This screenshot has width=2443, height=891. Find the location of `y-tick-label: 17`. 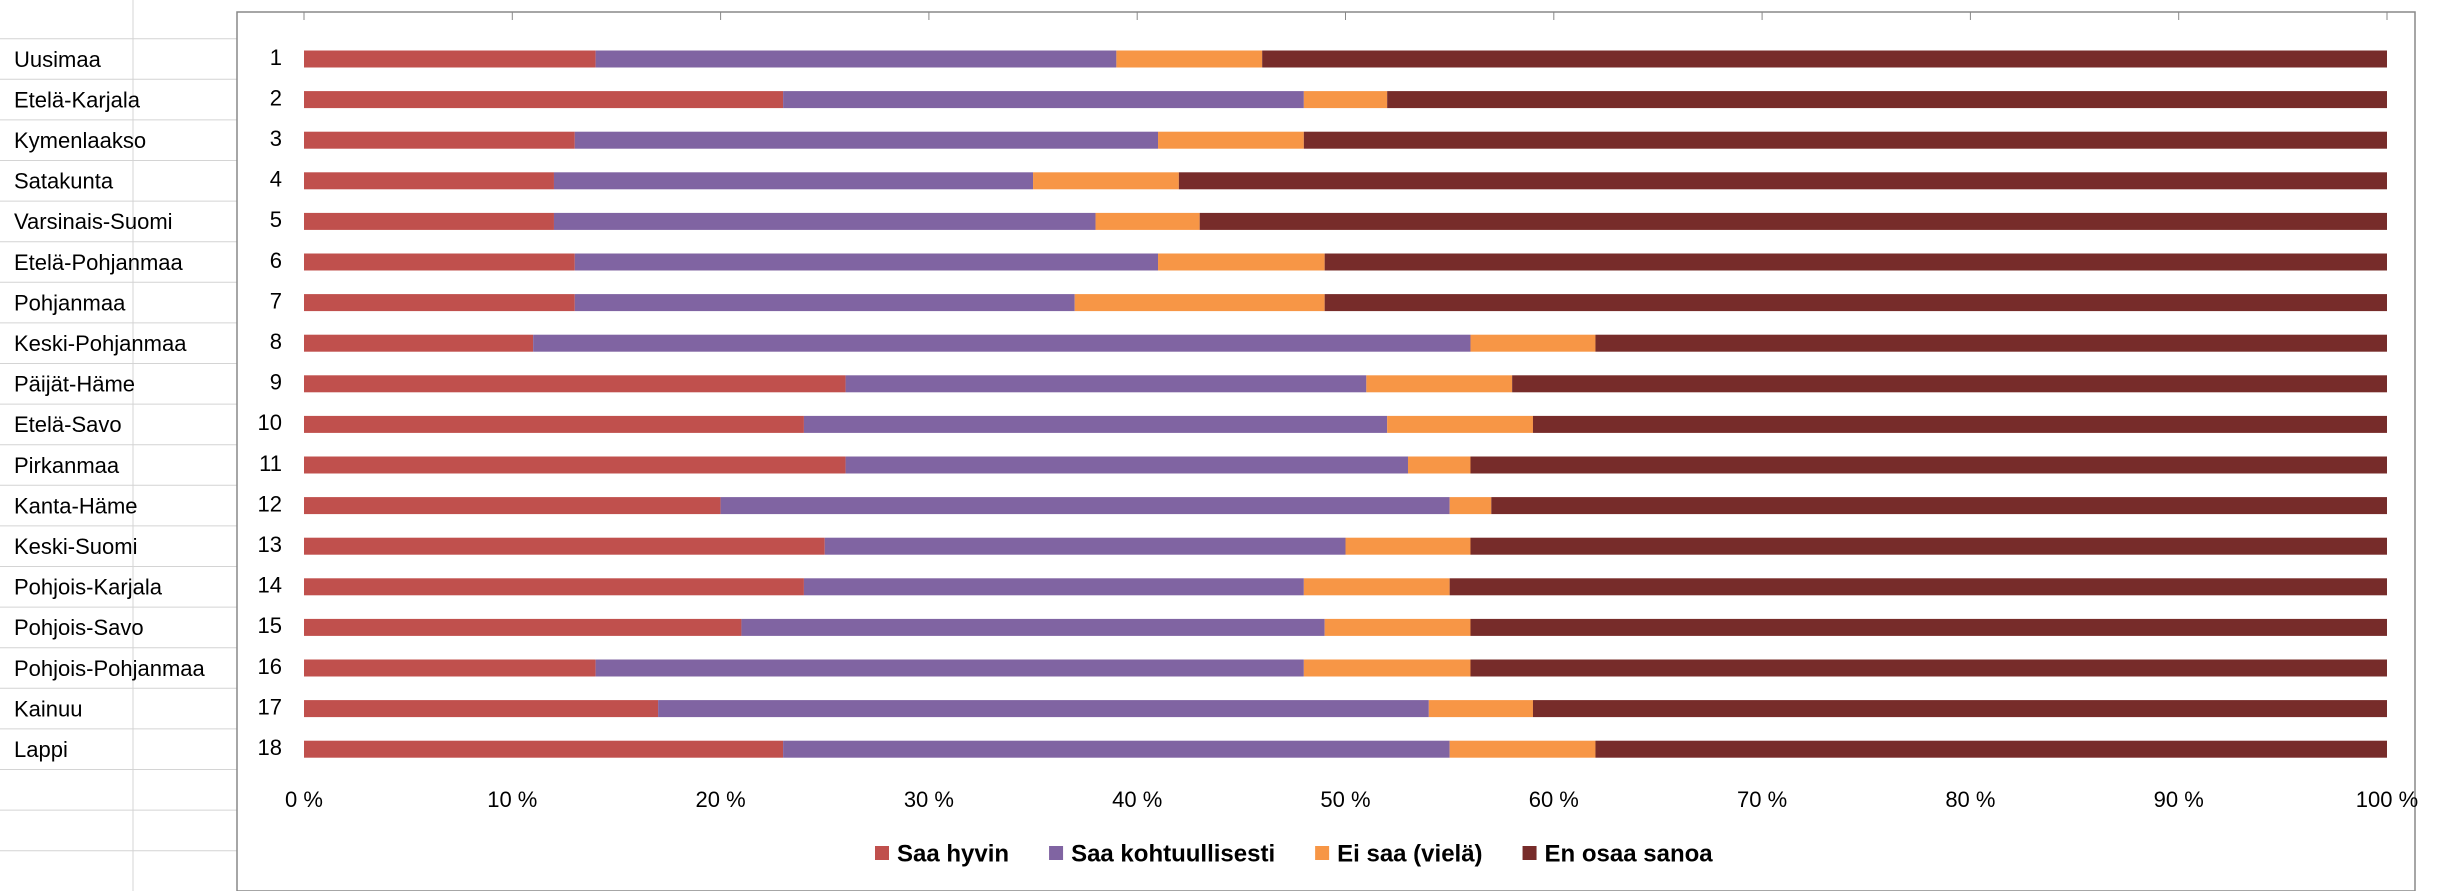

y-tick-label: 17 is located at coordinates (270, 706).